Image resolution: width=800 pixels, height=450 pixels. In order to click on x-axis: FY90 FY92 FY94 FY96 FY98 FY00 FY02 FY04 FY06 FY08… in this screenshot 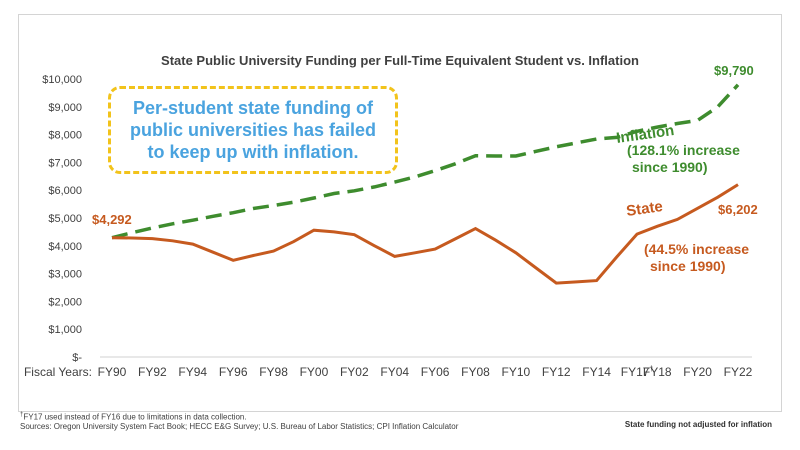, I will do `click(425, 372)`.